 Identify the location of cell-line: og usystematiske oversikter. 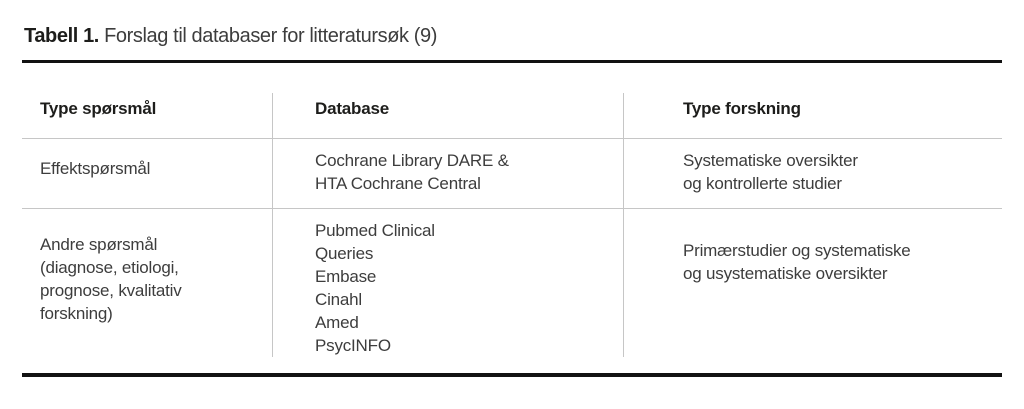
(785, 273).